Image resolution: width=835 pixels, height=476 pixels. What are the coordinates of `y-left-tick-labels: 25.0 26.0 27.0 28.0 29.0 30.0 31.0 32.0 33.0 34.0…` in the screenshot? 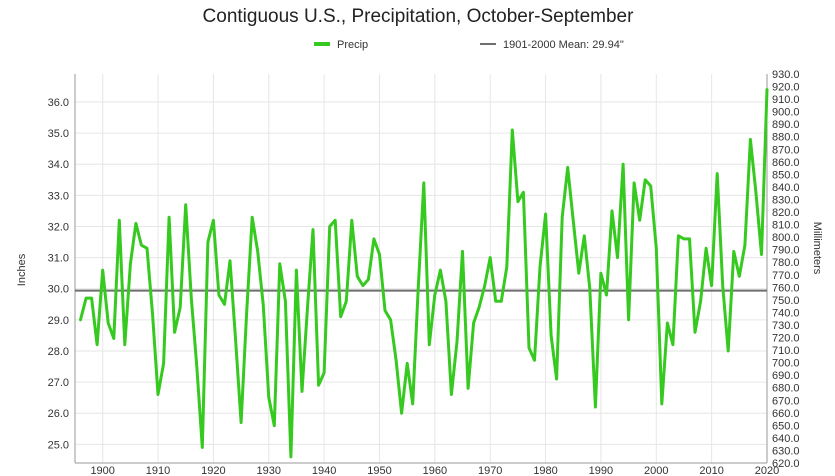 It's located at (58, 274).